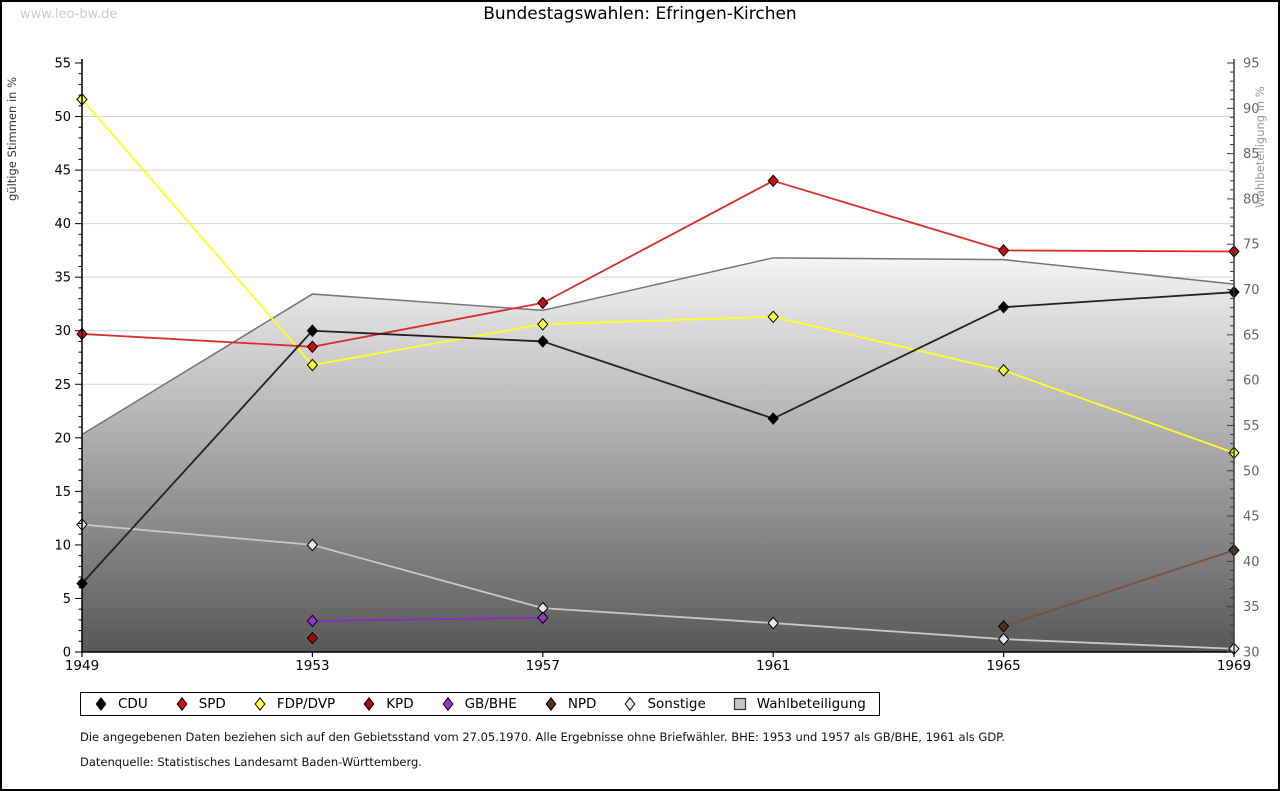  What do you see at coordinates (582, 704) in the screenshot?
I see `legend-label: NPD` at bounding box center [582, 704].